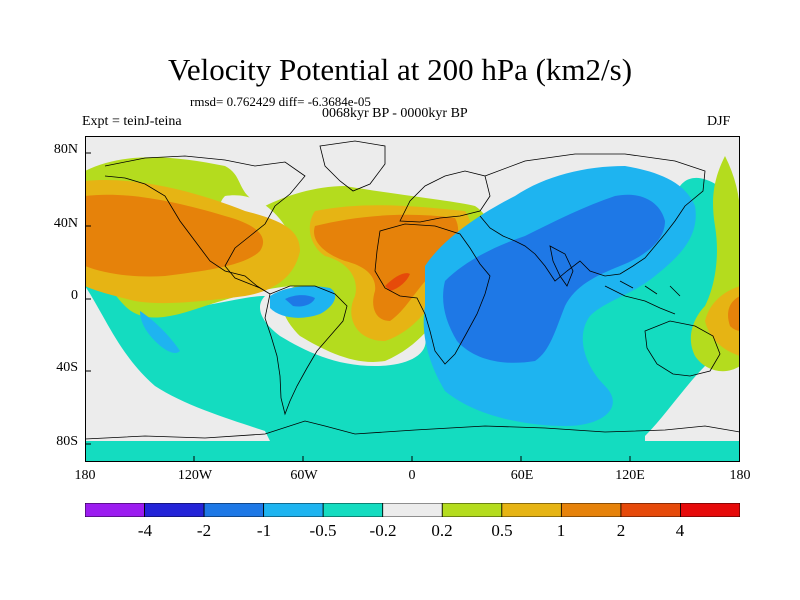  Describe the element at coordinates (395, 113) in the screenshot. I see `period-label: 0068kyr BP - 0000kyr BP` at that location.